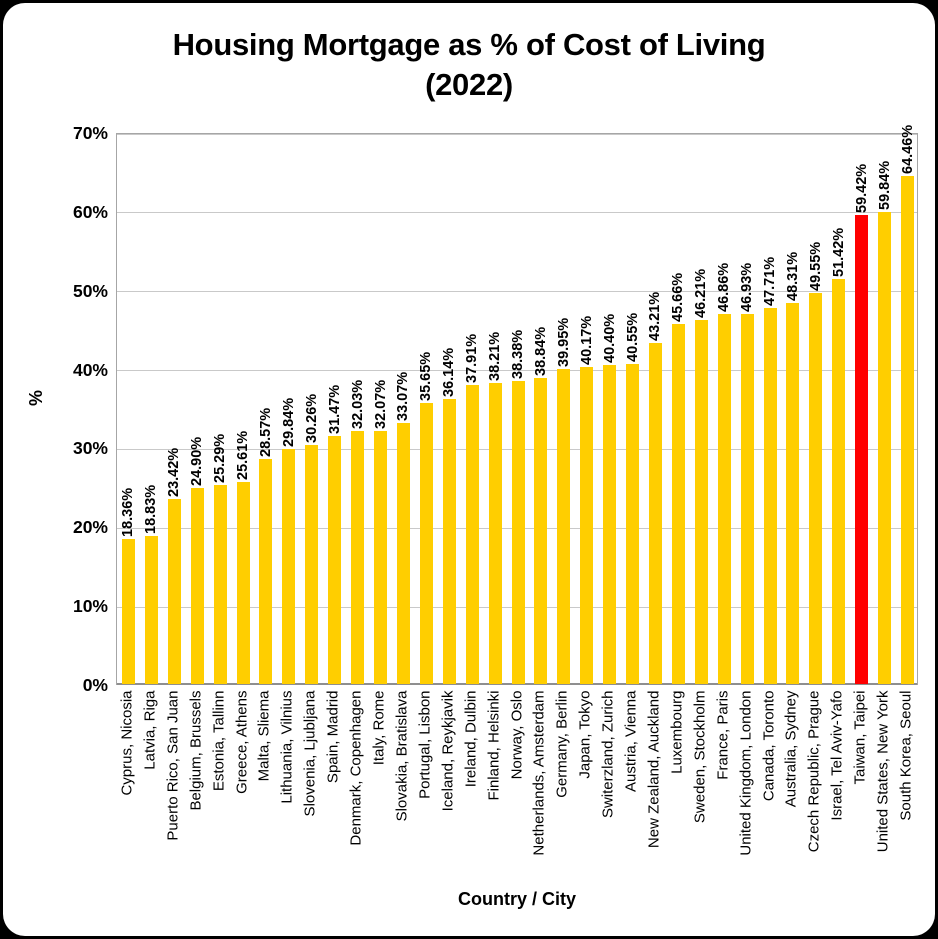  What do you see at coordinates (815, 267) in the screenshot?
I see `bar-value-label: 49.55%` at bounding box center [815, 267].